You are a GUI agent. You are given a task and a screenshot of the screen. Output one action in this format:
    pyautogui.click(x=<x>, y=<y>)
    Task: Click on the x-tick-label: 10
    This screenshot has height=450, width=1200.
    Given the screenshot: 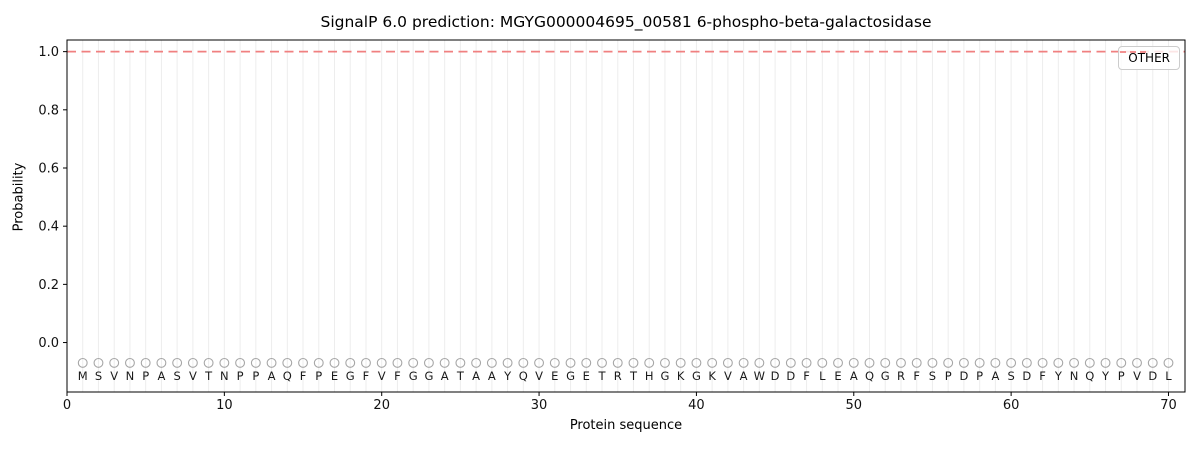 What is the action you would take?
    pyautogui.click(x=224, y=405)
    